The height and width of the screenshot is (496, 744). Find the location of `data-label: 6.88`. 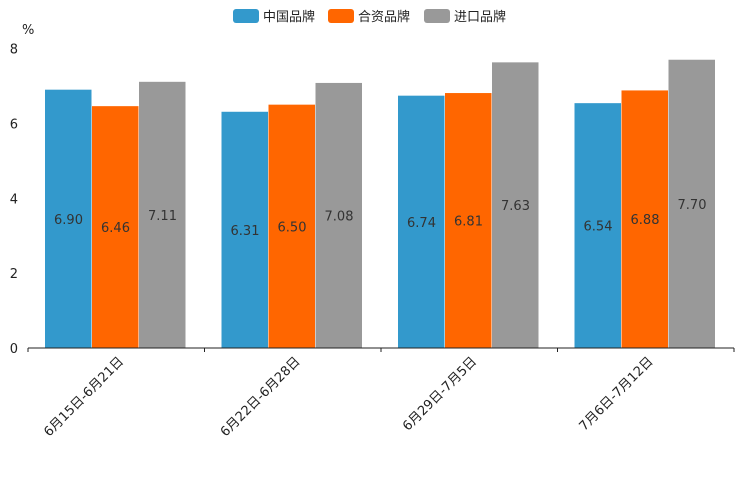

data-label: 6.88 is located at coordinates (645, 220).